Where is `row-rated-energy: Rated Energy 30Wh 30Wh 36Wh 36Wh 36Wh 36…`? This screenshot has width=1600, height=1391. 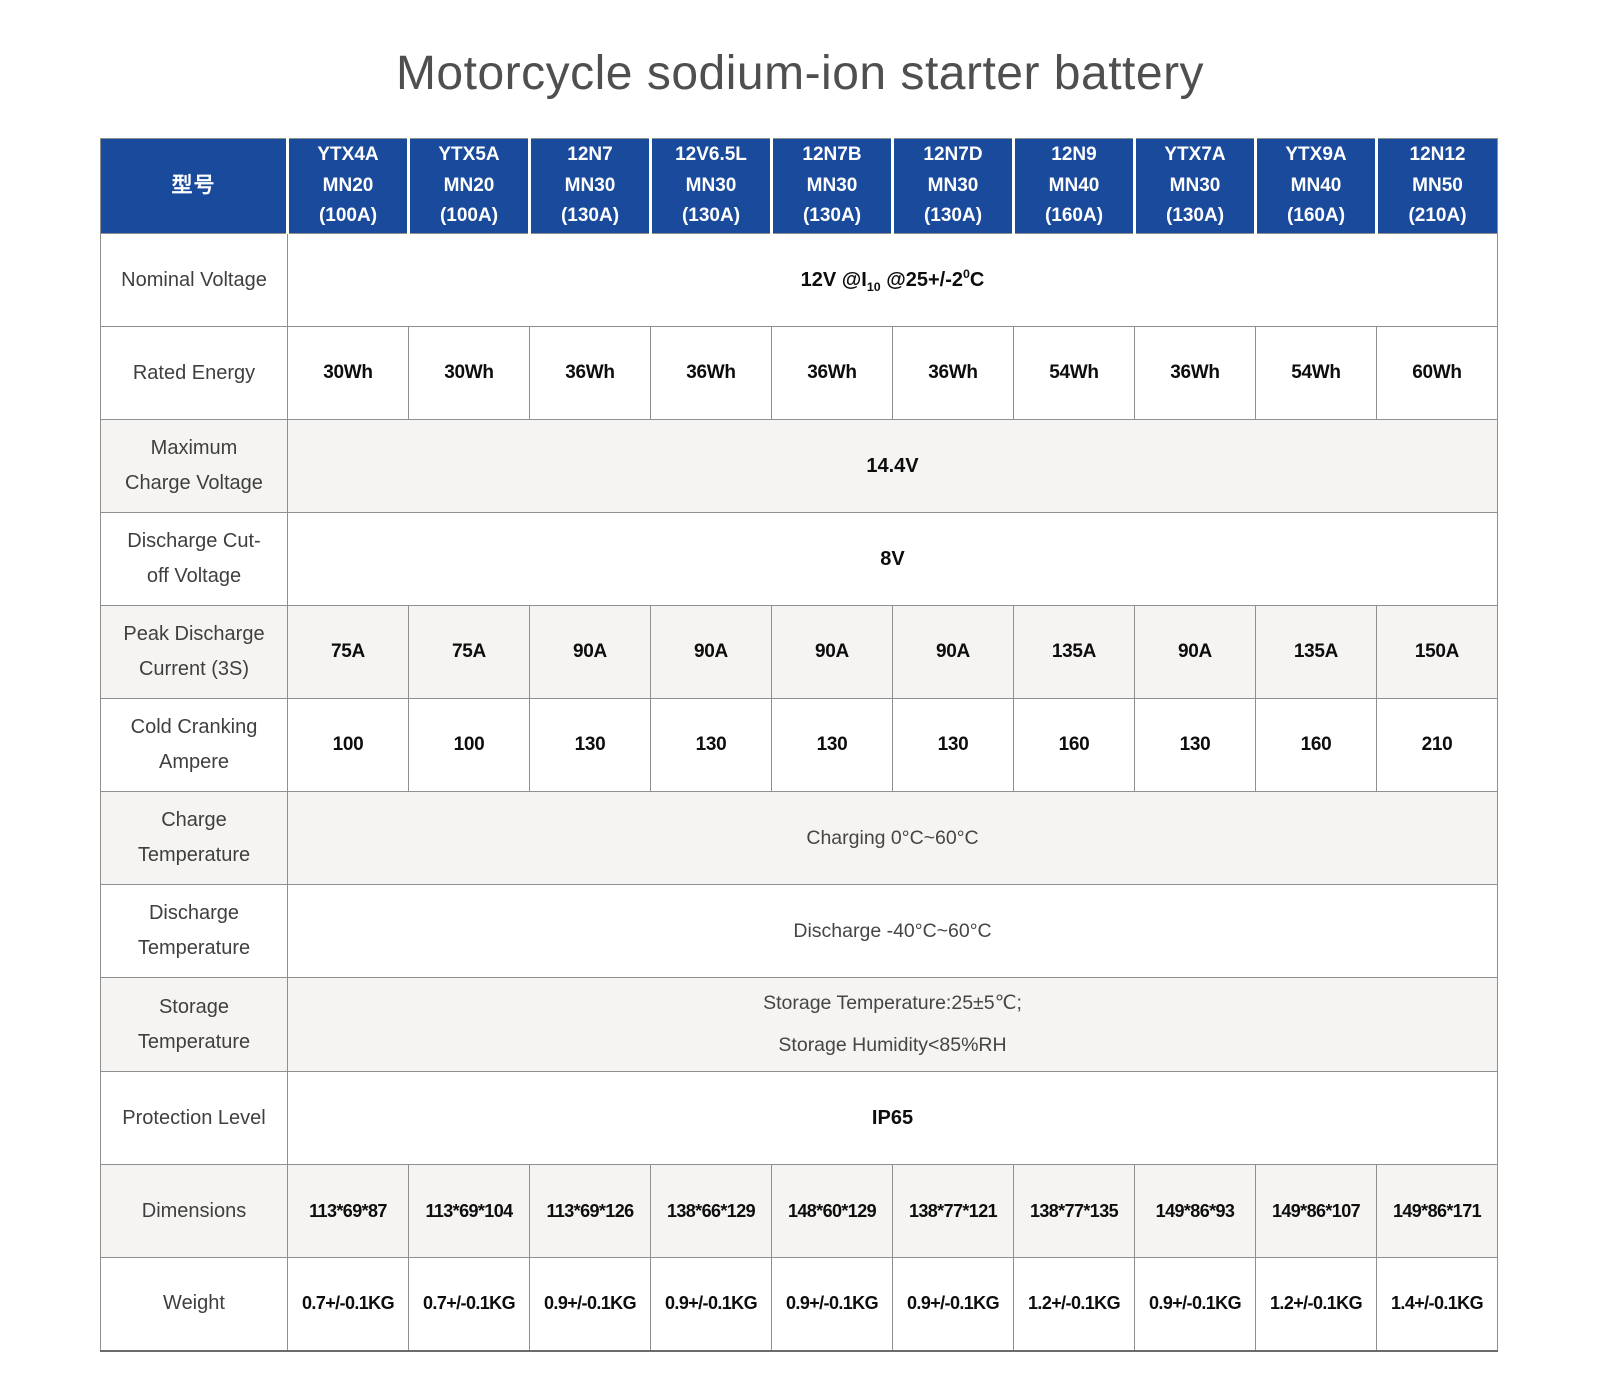
row-rated-energy: Rated Energy 30Wh 30Wh 36Wh 36Wh 36Wh 36… is located at coordinates (799, 373).